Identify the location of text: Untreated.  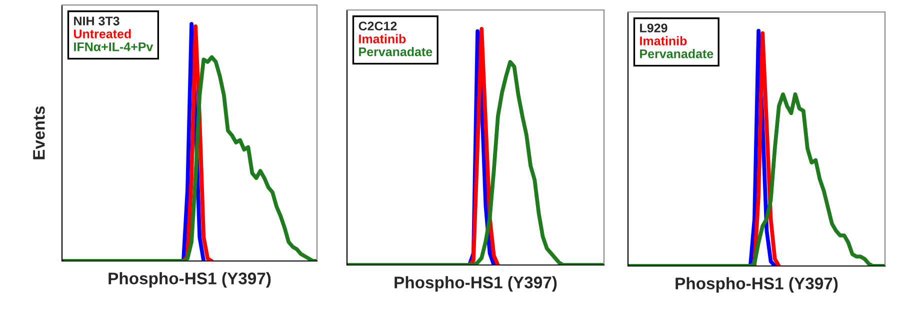
(102, 33).